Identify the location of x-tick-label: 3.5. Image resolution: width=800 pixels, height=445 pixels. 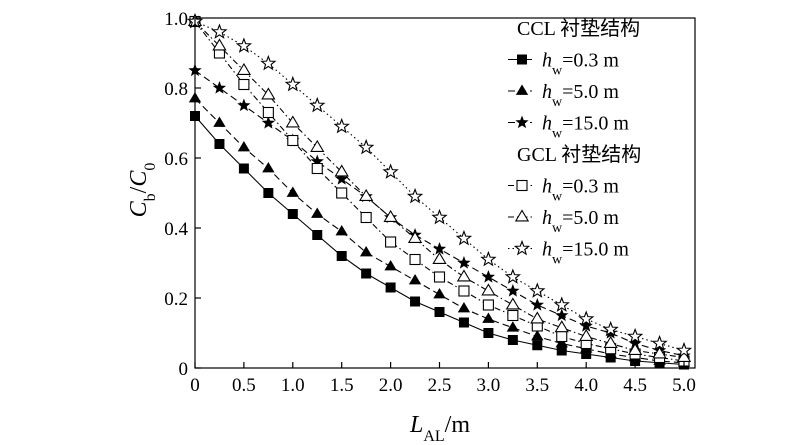
(537, 385).